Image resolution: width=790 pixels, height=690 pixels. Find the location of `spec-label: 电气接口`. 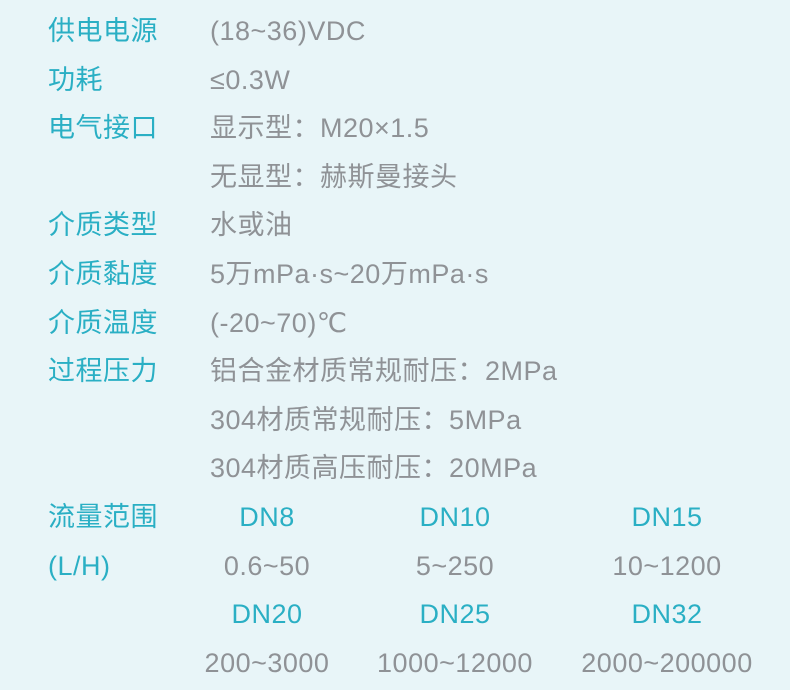

spec-label: 电气接口 is located at coordinates (103, 128).